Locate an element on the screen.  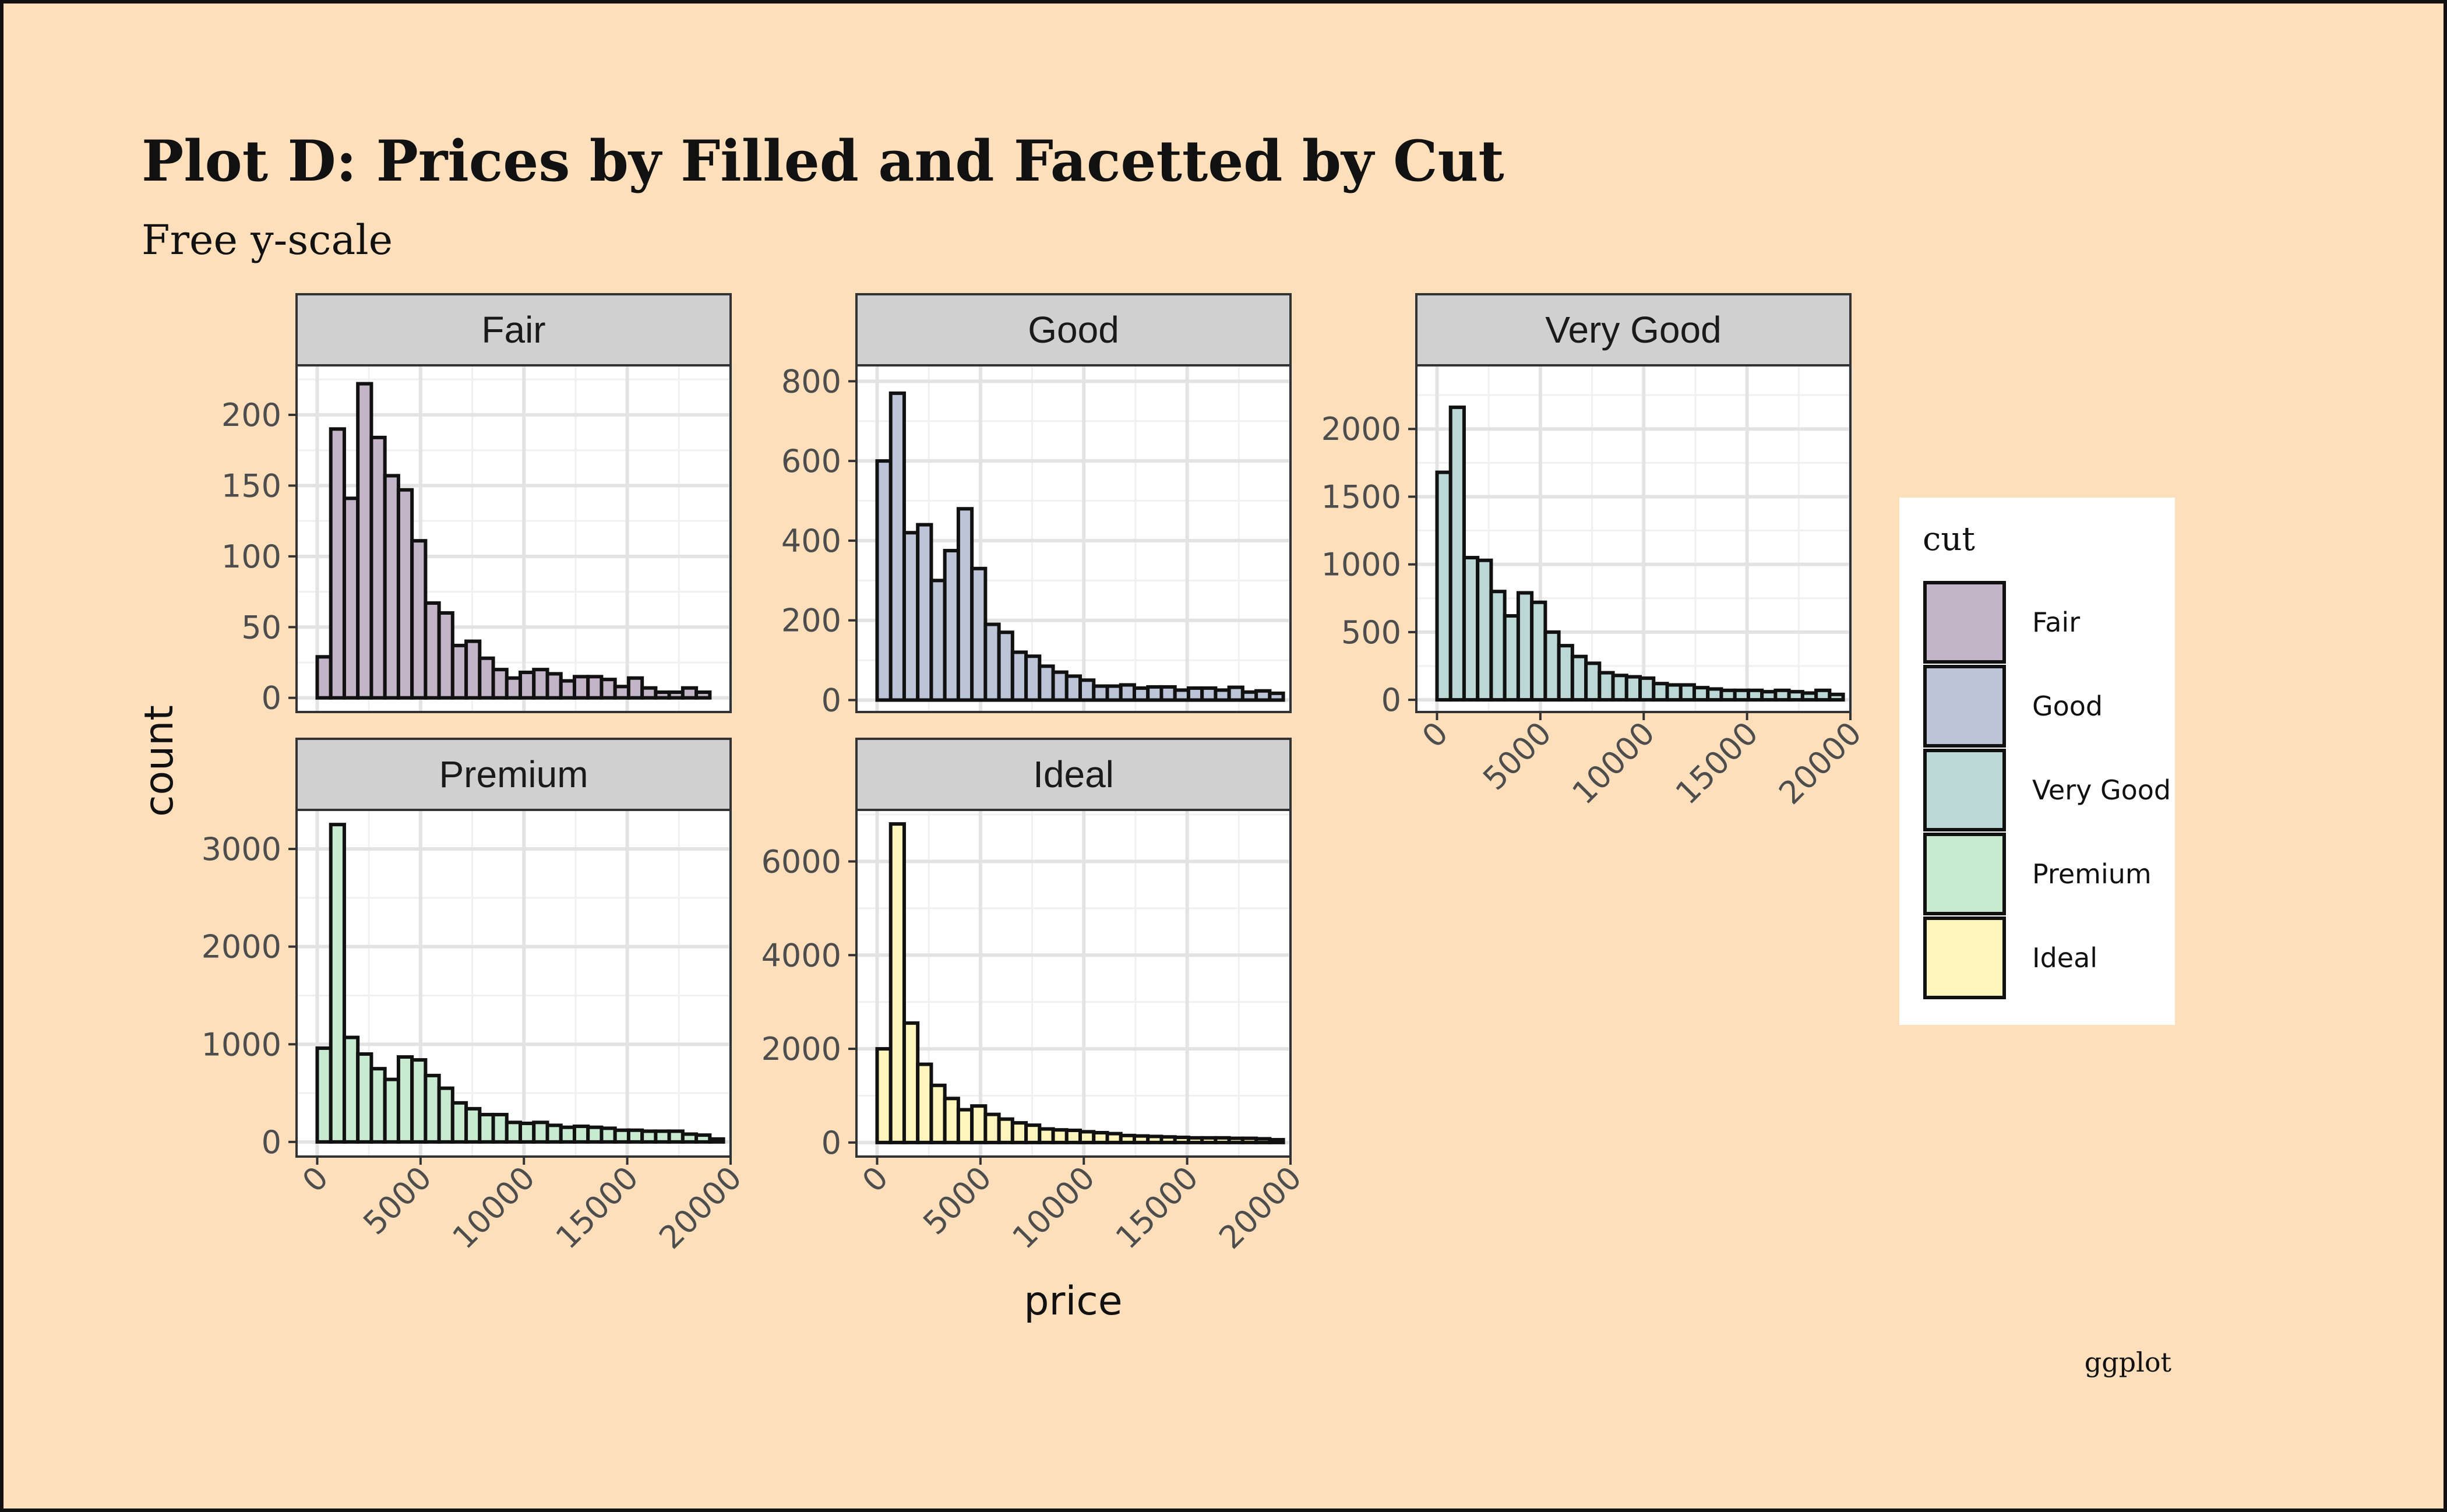
y-tick-label: 600 is located at coordinates (811, 461).